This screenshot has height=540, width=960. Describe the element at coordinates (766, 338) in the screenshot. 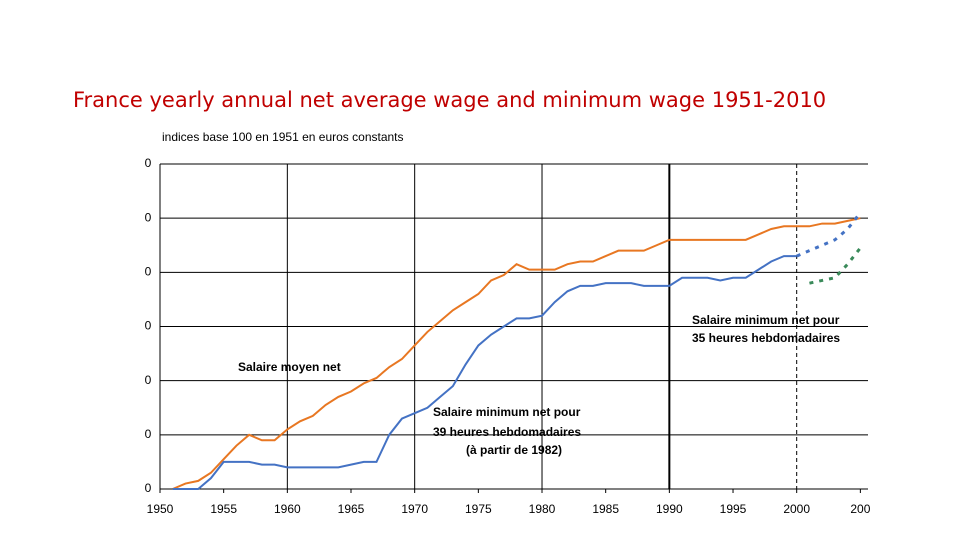

I see `annotation: 35 heures hebdomadaires` at that location.